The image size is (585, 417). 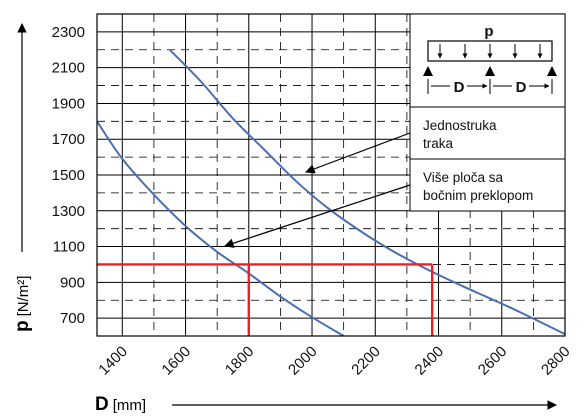 I want to click on y-tick-1700: 1700, so click(x=68, y=139).